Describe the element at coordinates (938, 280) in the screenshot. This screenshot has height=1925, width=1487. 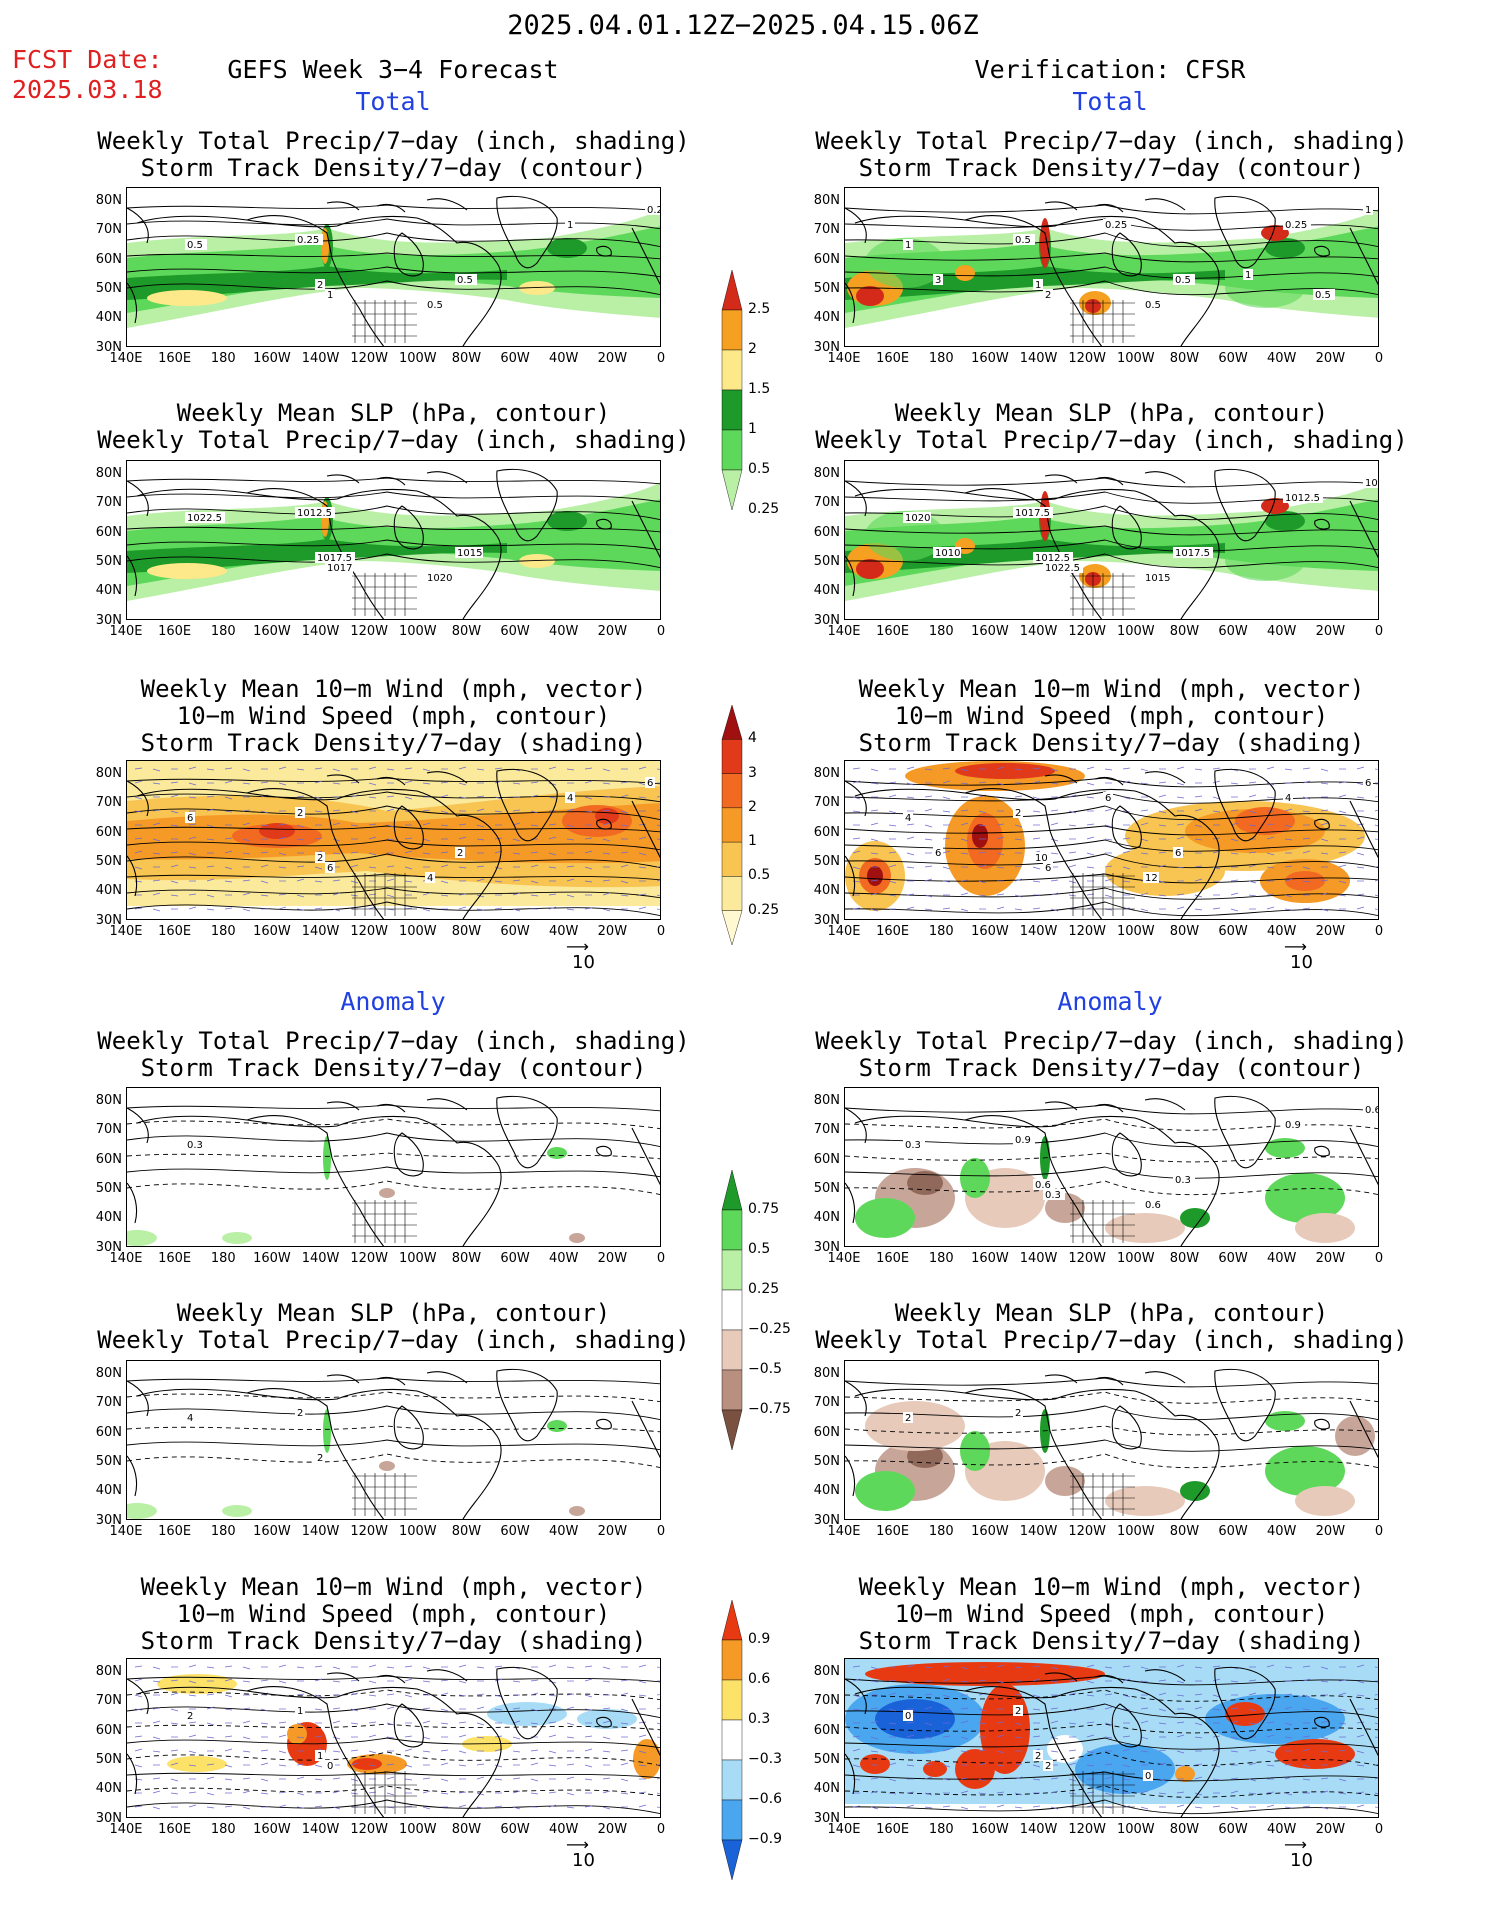
I see `contour-label: 3` at that location.